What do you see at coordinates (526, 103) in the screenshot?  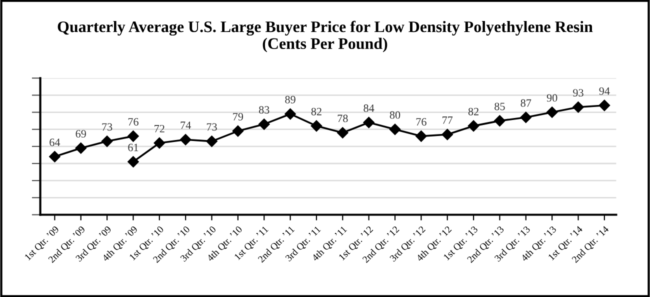 I see `data-label: 87` at bounding box center [526, 103].